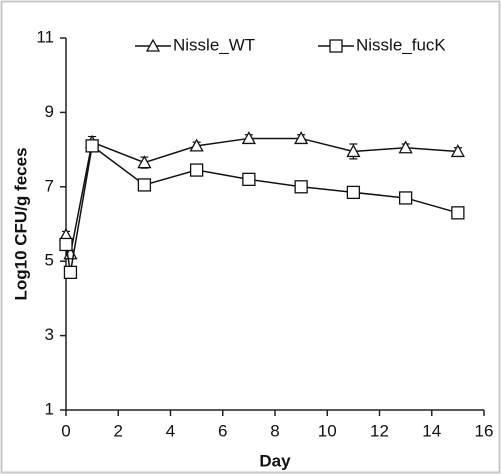 The height and width of the screenshot is (474, 501). I want to click on x-tick-label: 6, so click(222, 430).